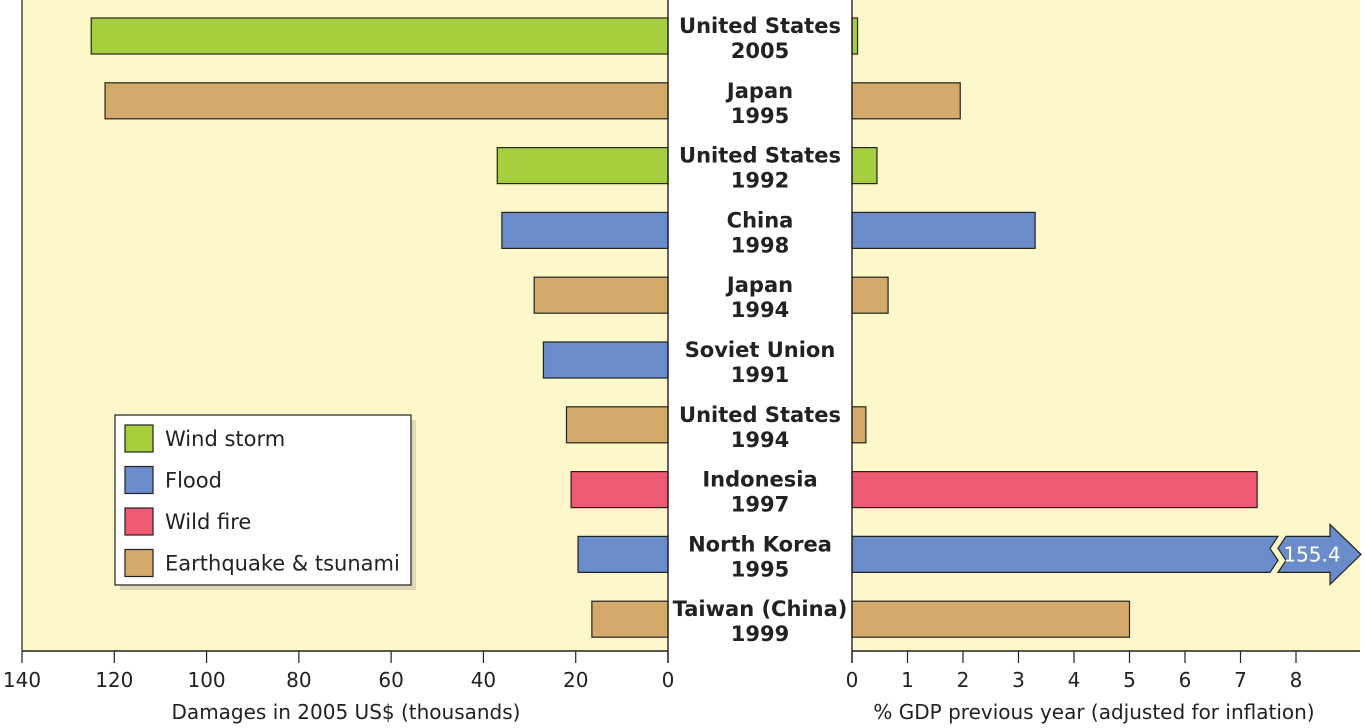 The width and height of the screenshot is (1365, 728). Describe the element at coordinates (852, 680) in the screenshot. I see `right-tick-label: 0` at that location.